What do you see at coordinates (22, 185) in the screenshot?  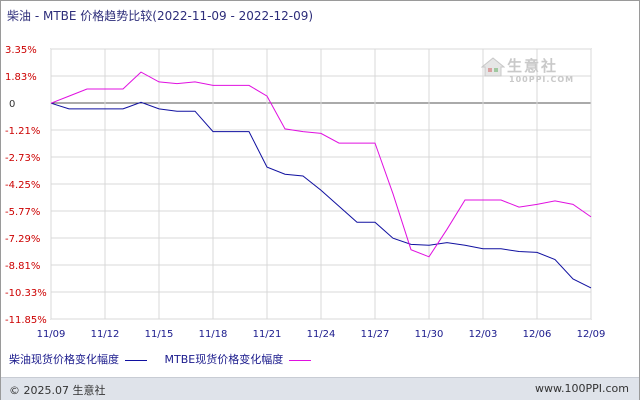 I see `y-tick-label: -4.25%` at bounding box center [22, 185].